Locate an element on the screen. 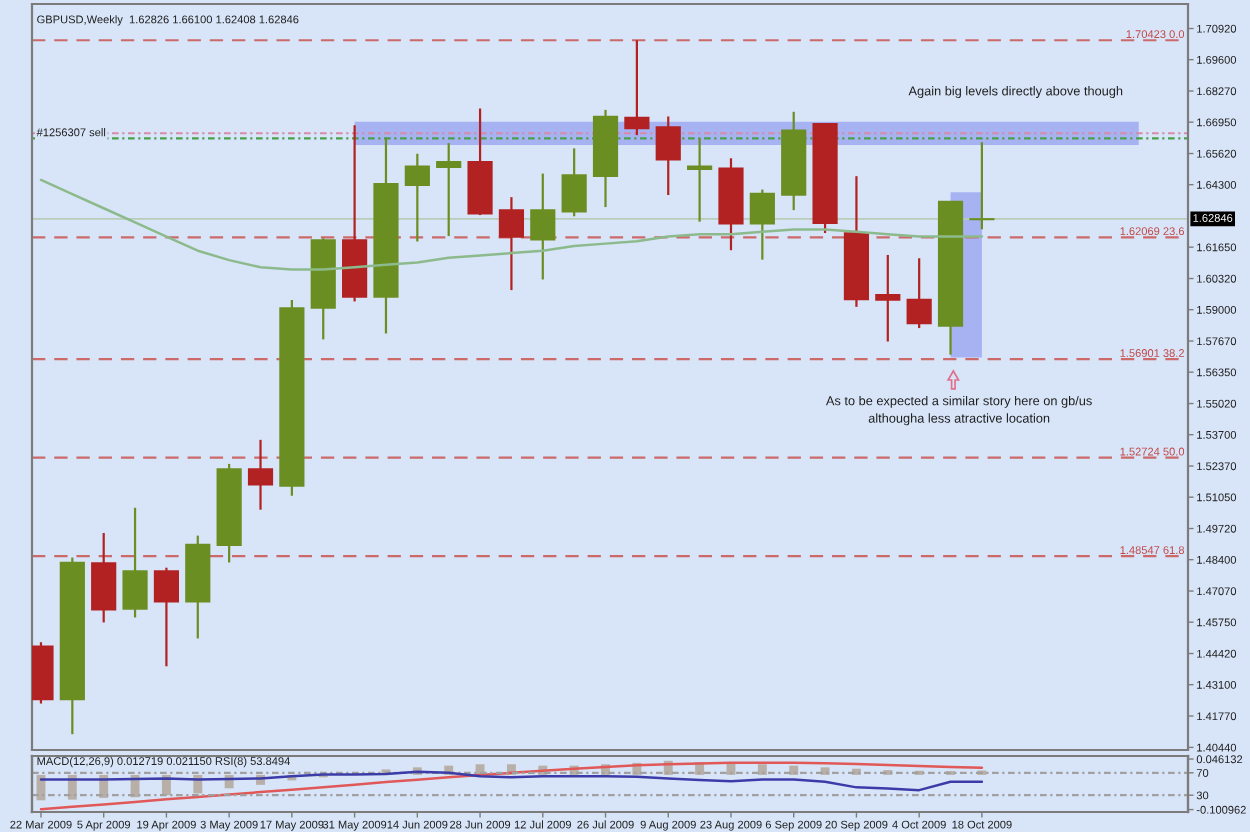 Image resolution: width=1250 pixels, height=832 pixels. bar is located at coordinates (762, 769).